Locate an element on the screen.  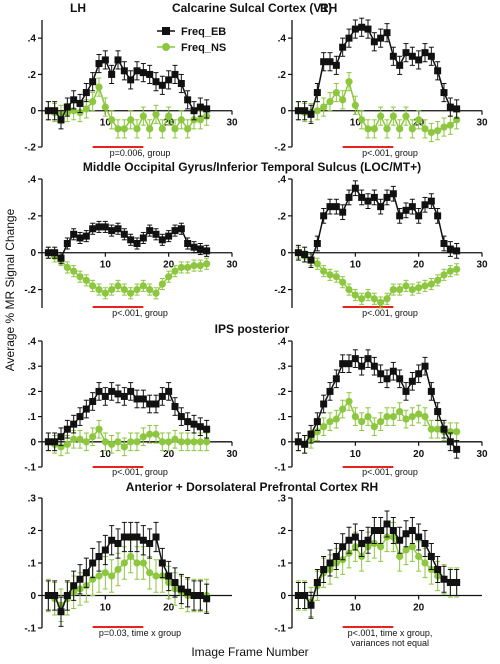
x-tick-label: 30 is located at coordinates (482, 265).